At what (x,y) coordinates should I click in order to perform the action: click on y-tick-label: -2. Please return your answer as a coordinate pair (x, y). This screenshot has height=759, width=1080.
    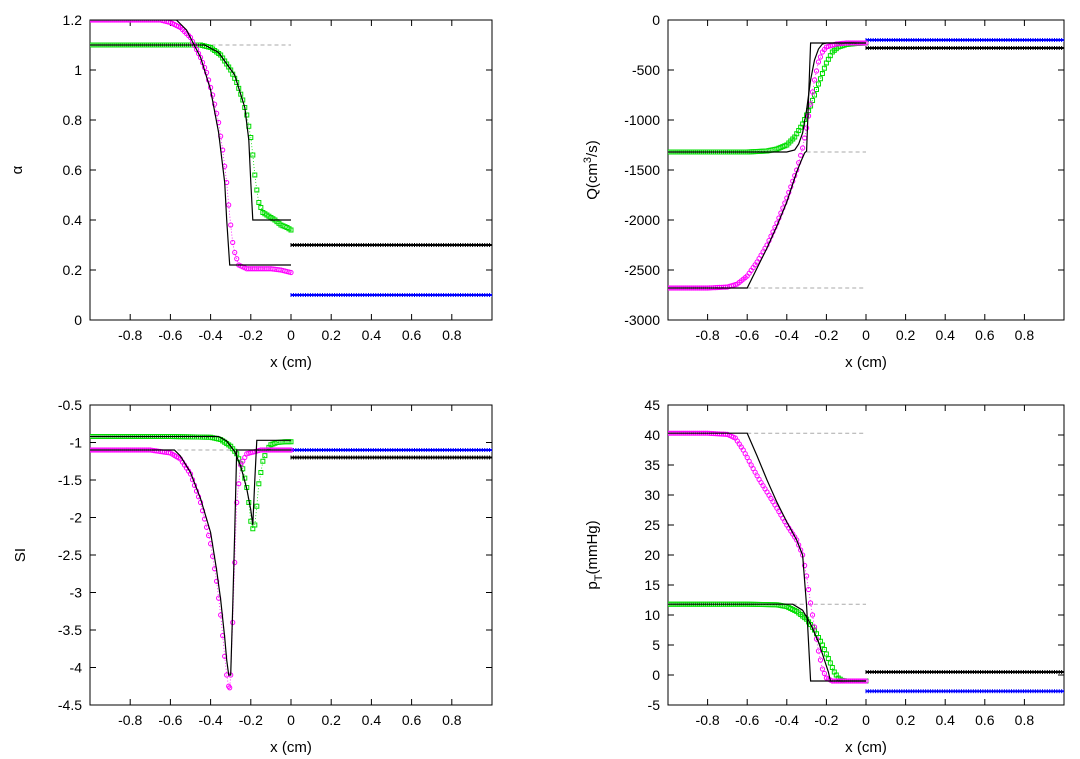
    Looking at the image, I should click on (76, 518).